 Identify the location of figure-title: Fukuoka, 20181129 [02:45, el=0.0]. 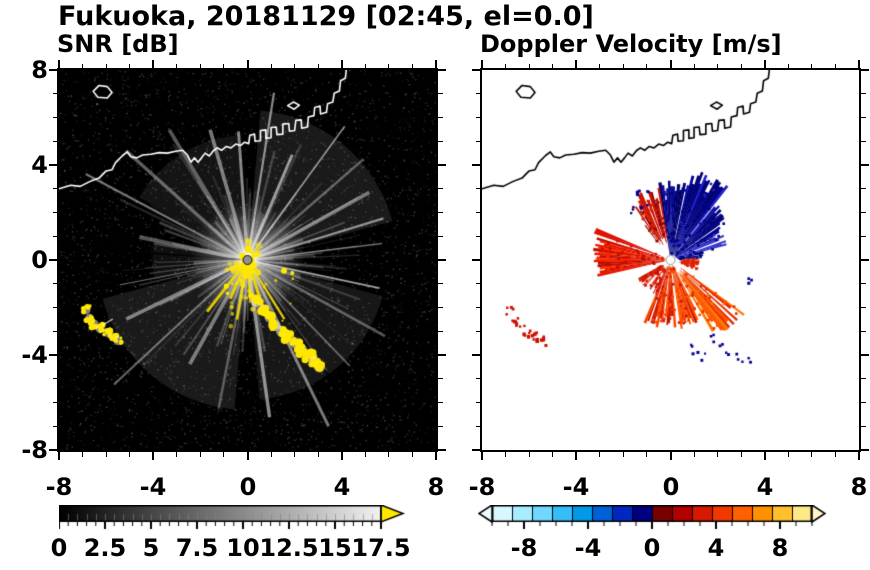
(326, 16).